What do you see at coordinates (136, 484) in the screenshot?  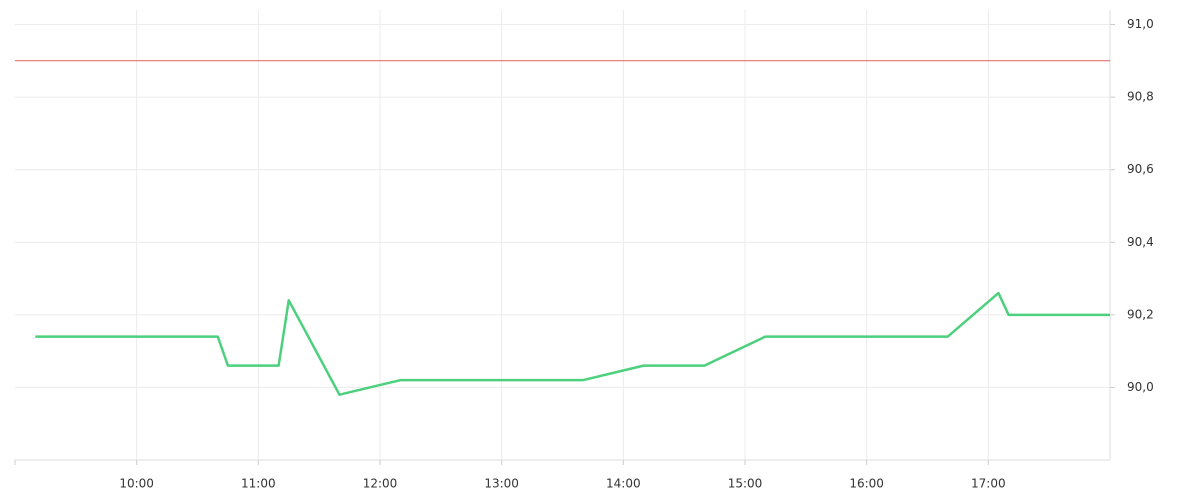 I see `x-tick-label: 10:00` at bounding box center [136, 484].